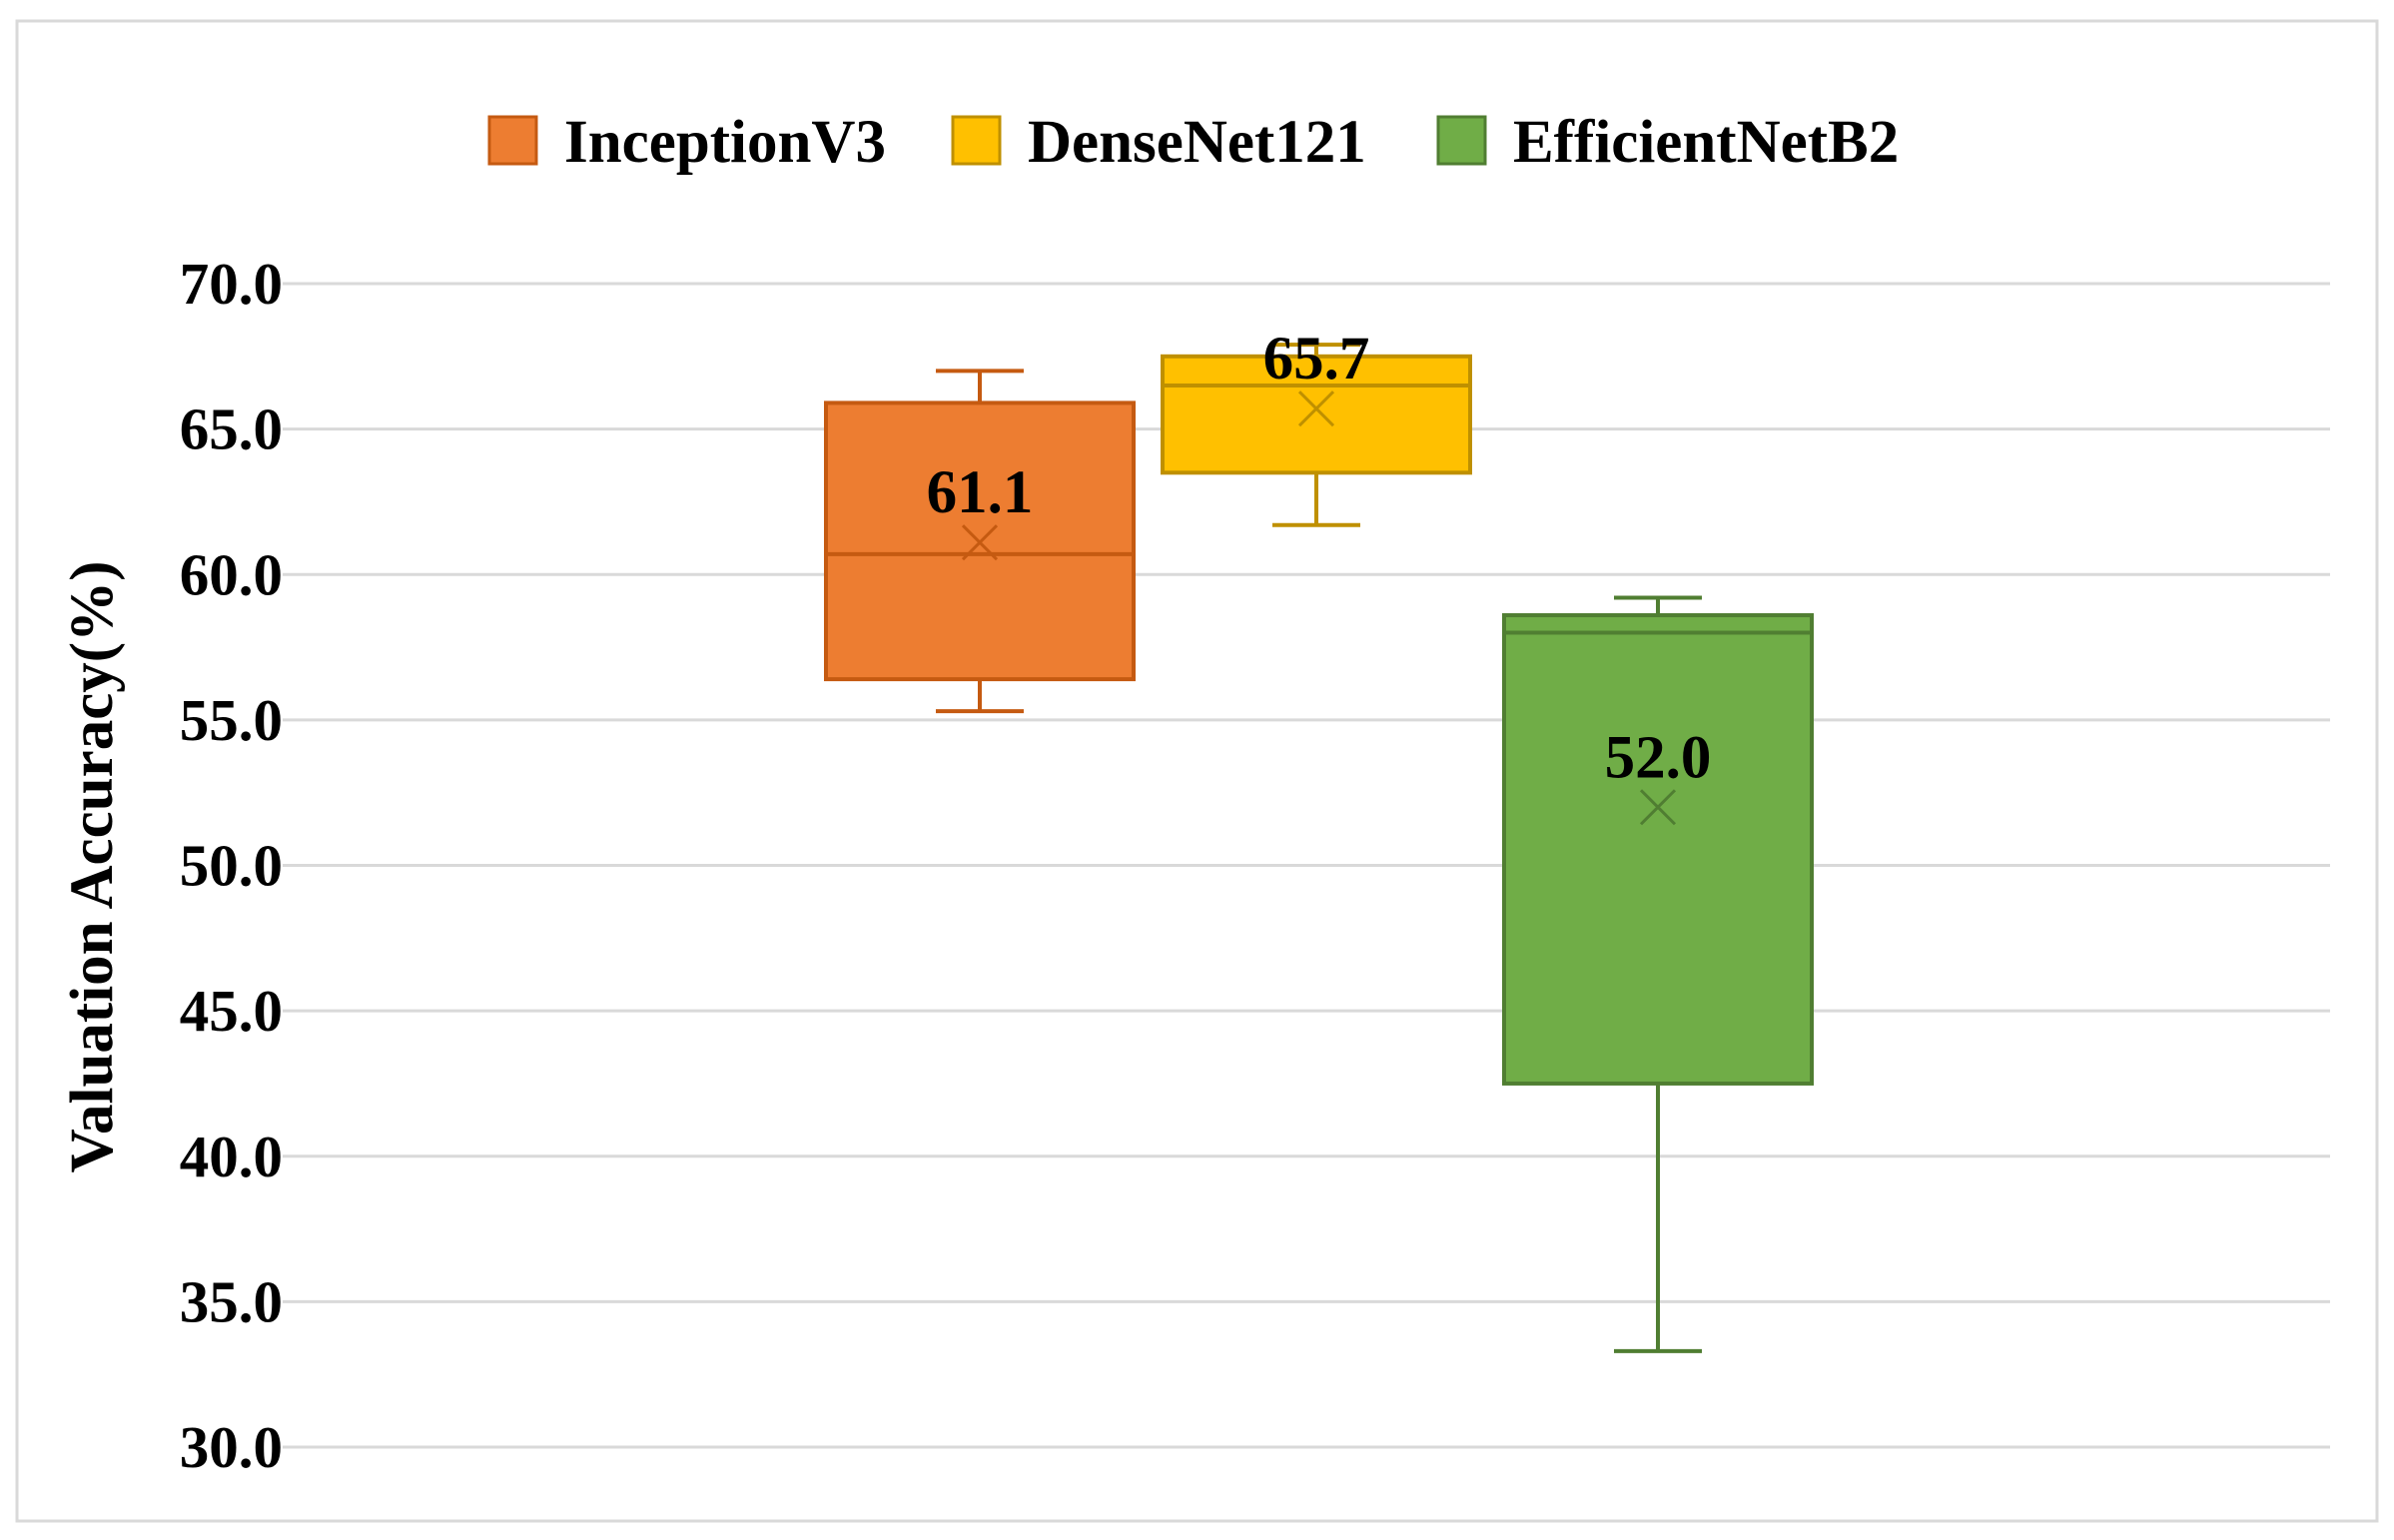 This screenshot has height=1540, width=2394. I want to click on legend-label: InceptionV3, so click(725, 142).